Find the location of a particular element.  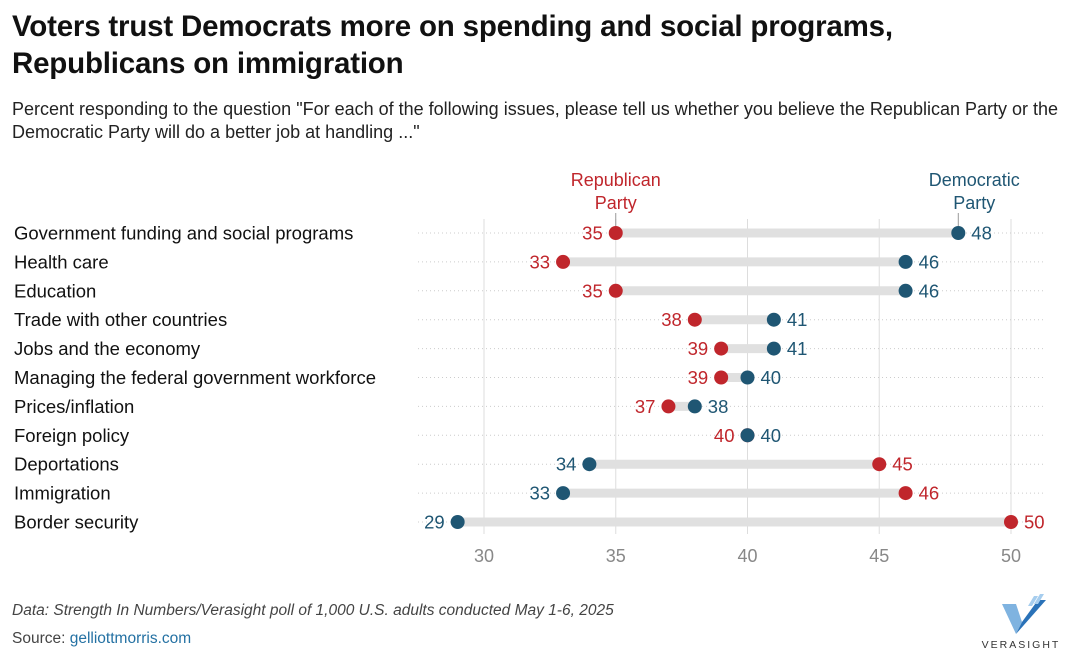

category-label: Education is located at coordinates (55, 290).